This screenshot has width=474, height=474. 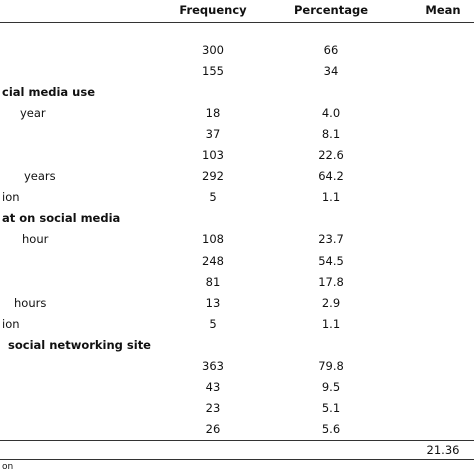 I want to click on cell-value: 21.36, so click(x=443, y=449).